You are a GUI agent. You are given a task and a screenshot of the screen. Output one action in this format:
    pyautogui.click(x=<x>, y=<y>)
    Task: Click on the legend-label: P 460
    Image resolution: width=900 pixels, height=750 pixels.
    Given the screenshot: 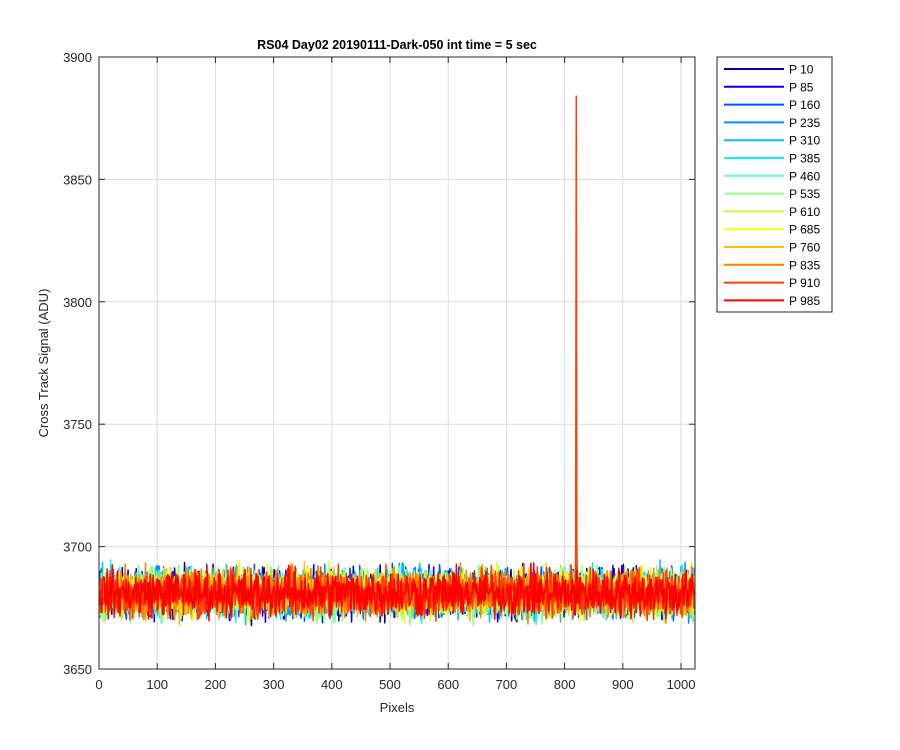 What is the action you would take?
    pyautogui.click(x=804, y=176)
    